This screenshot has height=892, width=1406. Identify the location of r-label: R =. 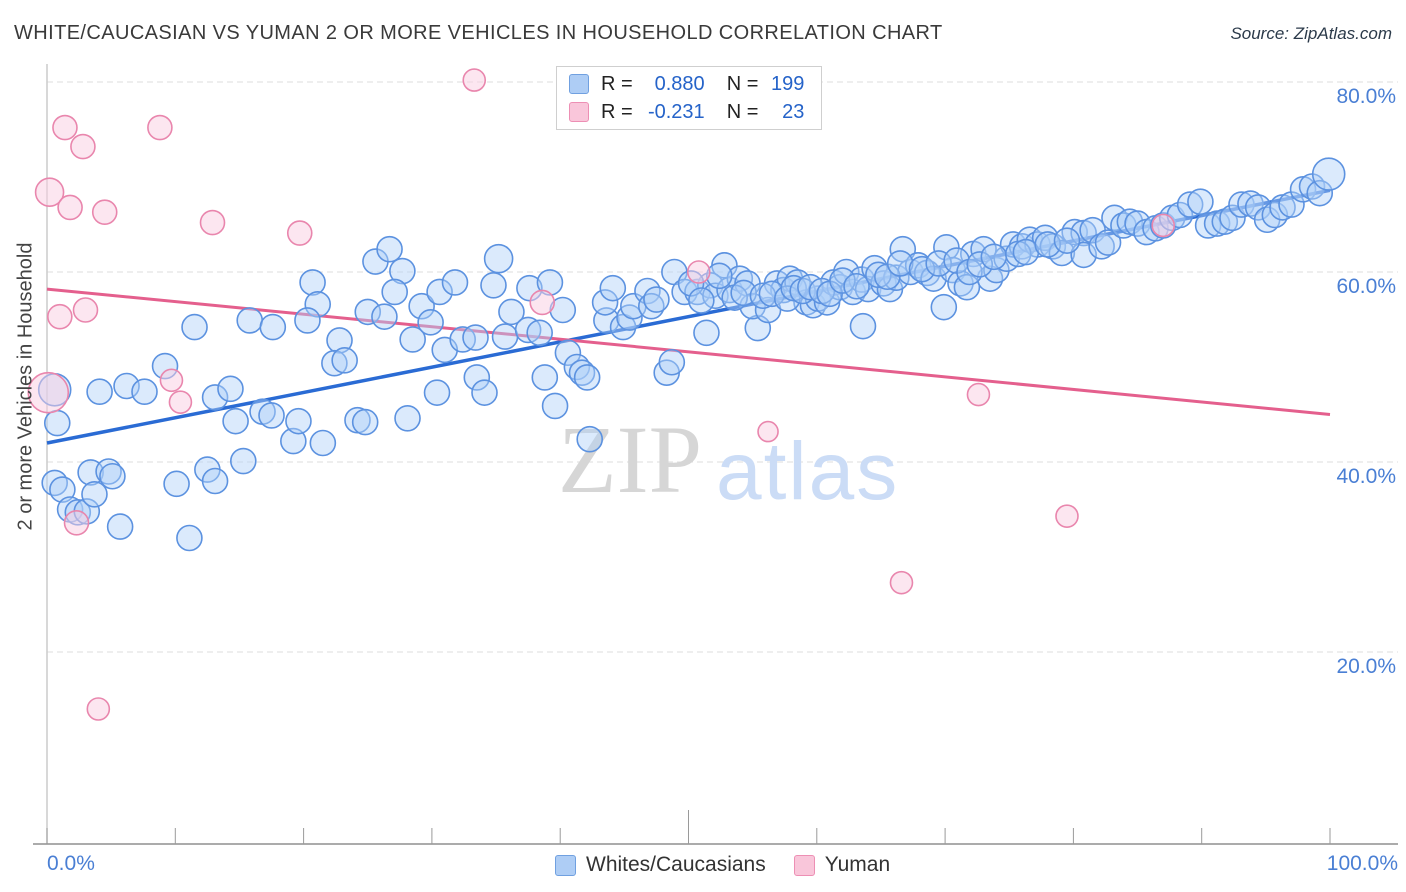
(617, 111).